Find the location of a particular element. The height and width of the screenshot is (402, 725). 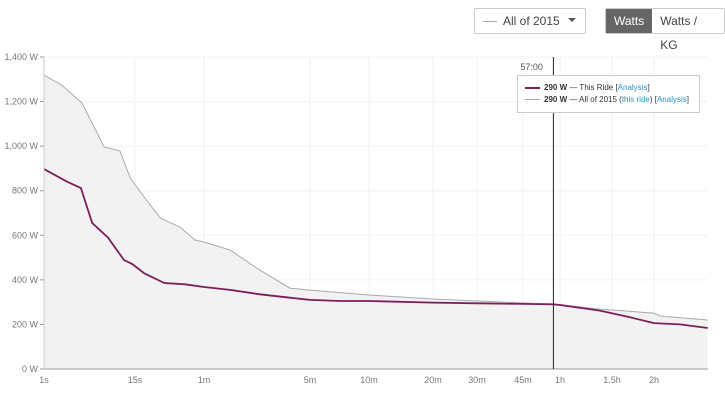

year-value: 290 W is located at coordinates (556, 99).